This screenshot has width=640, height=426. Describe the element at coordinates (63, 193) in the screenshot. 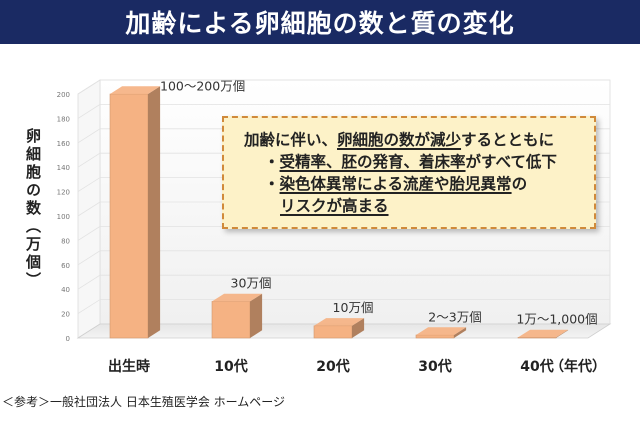

I see `y-tick-label: 120` at that location.